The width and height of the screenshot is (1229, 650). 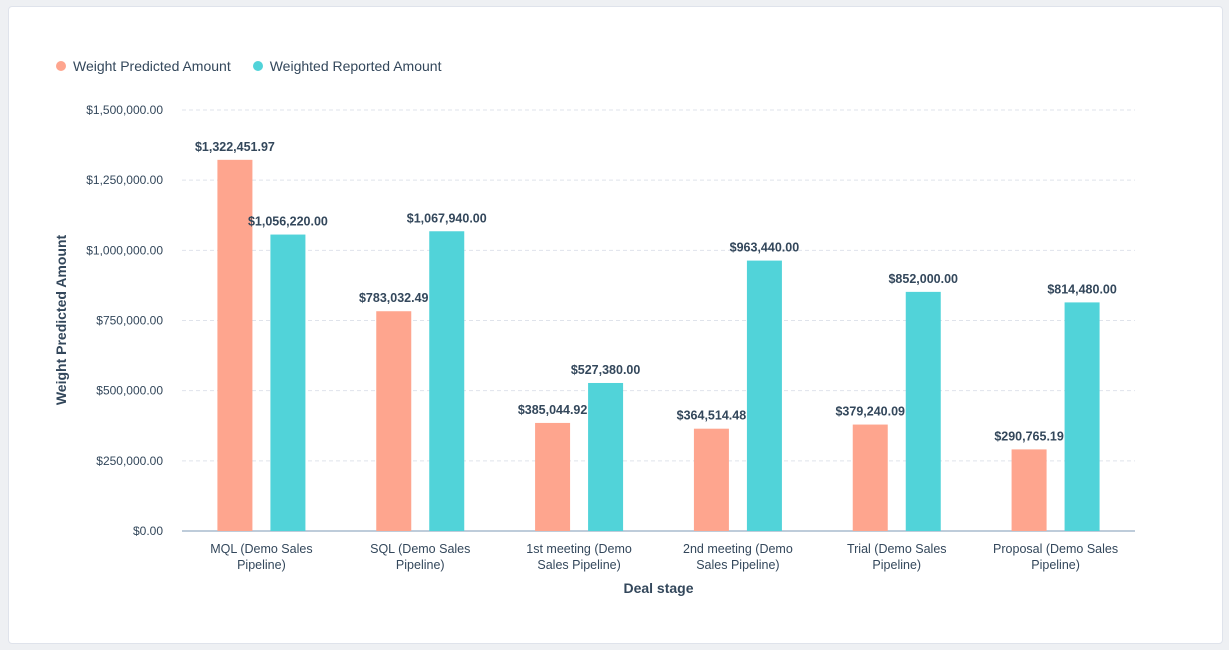 What do you see at coordinates (61, 66) in the screenshot?
I see `legend-dot-predicted` at bounding box center [61, 66].